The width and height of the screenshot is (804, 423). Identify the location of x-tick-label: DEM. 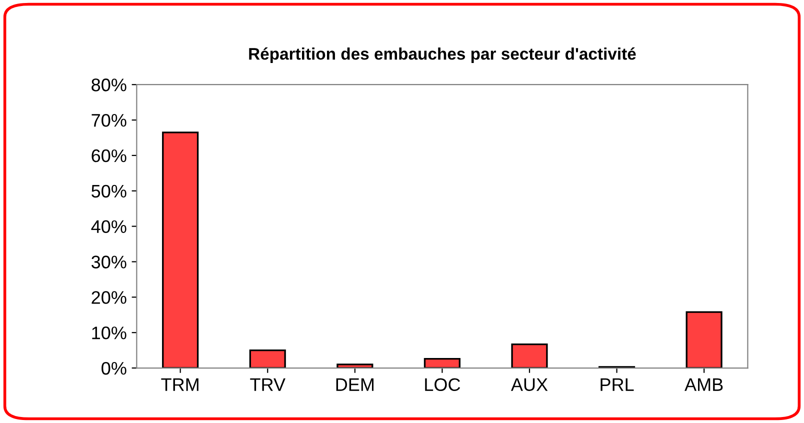
(355, 384).